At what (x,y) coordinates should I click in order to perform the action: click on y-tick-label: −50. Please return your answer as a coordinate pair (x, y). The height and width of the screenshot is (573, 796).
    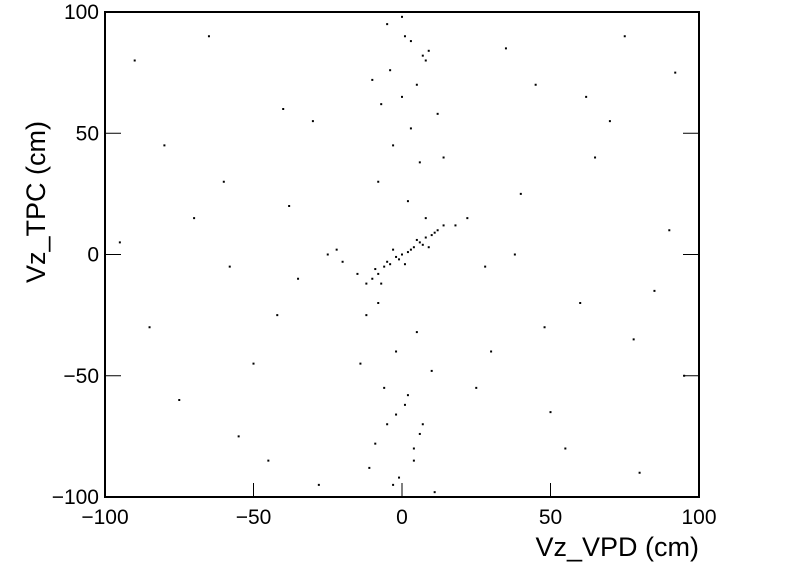
    Looking at the image, I should click on (81, 376).